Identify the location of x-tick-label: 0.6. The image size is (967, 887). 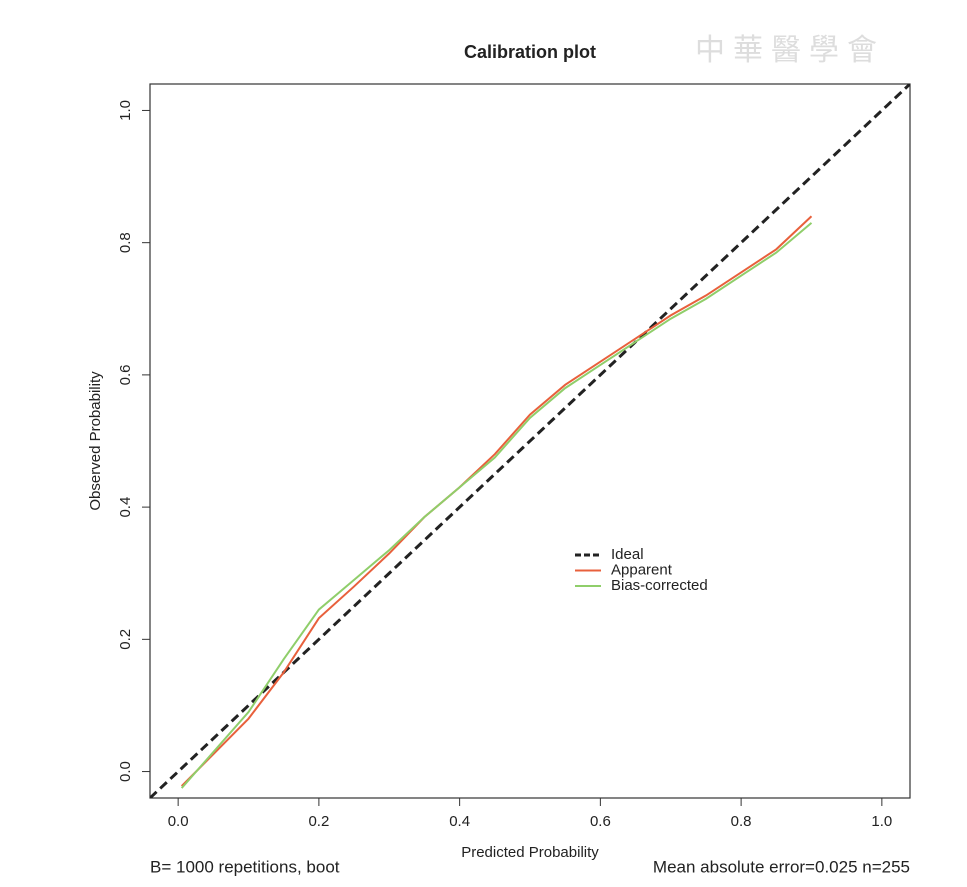
(600, 821).